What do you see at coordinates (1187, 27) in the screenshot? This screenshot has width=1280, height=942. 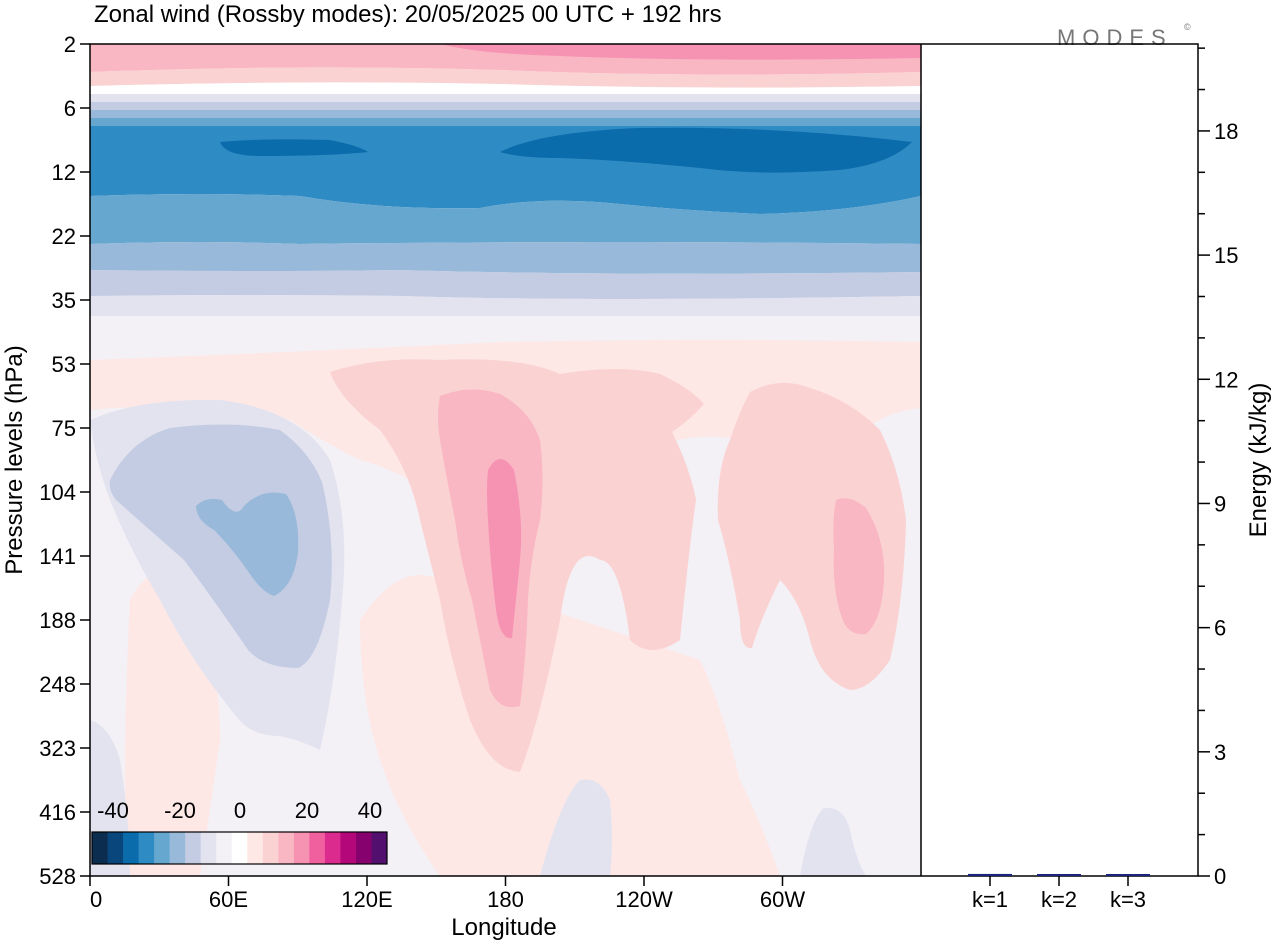 I see `modes-logo-mark: ©` at bounding box center [1187, 27].